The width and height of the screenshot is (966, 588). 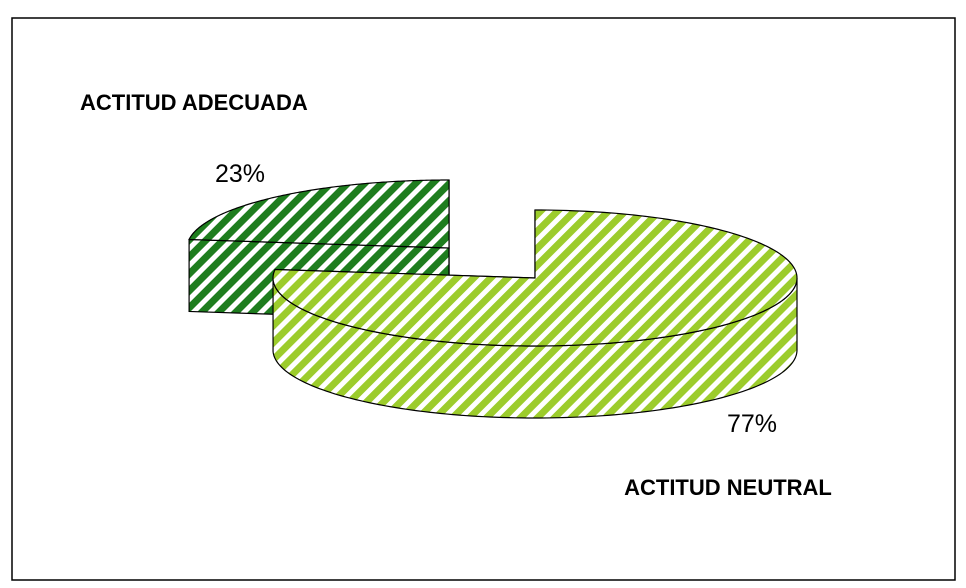 What do you see at coordinates (728, 487) in the screenshot?
I see `category-label: ACTITUD NEUTRAL` at bounding box center [728, 487].